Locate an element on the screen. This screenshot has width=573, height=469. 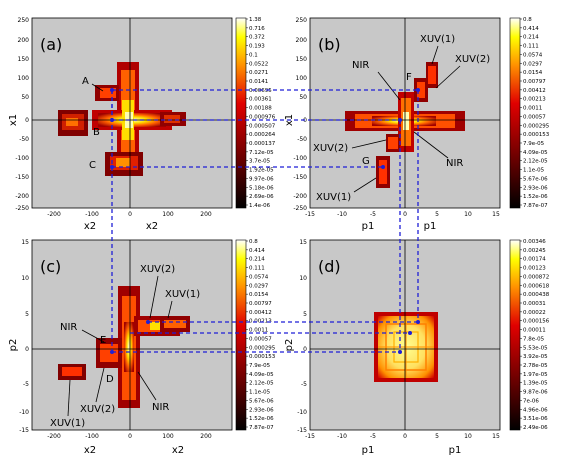
panel-a-x-label-left: x2 is located at coordinates (90, 226).